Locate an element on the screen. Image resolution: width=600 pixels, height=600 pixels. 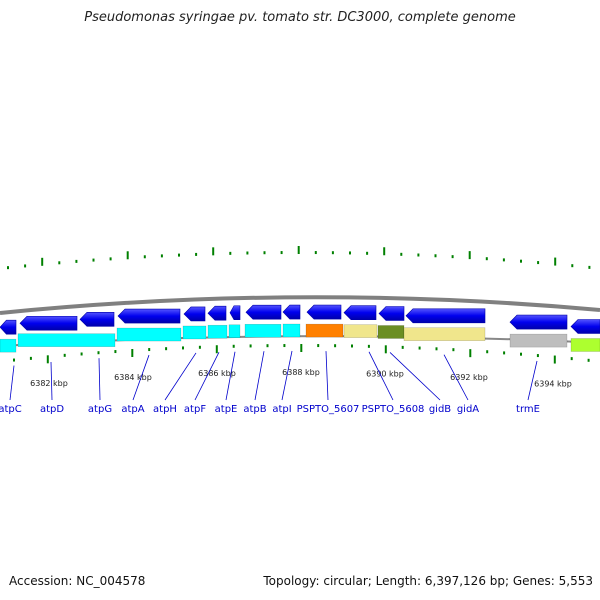
accession-text: Accession: NC_004578 is located at coordinates (77, 581).